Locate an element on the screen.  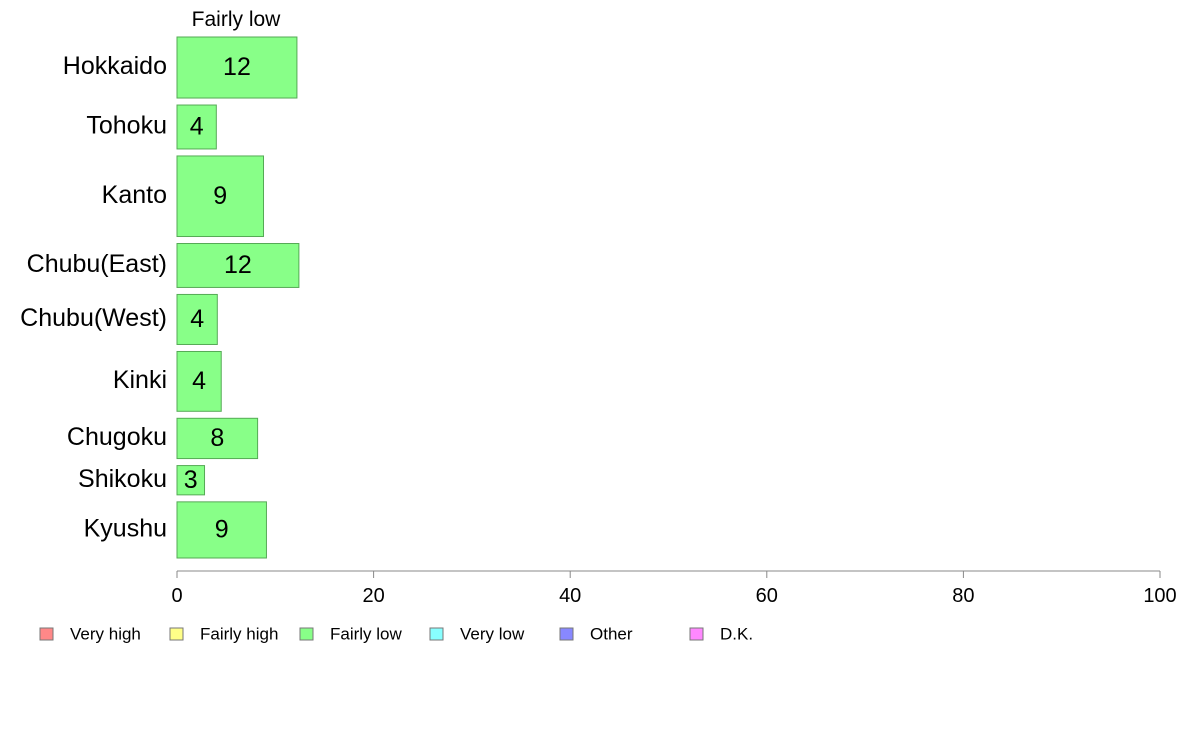
category-label: Shikoku is located at coordinates (122, 479).